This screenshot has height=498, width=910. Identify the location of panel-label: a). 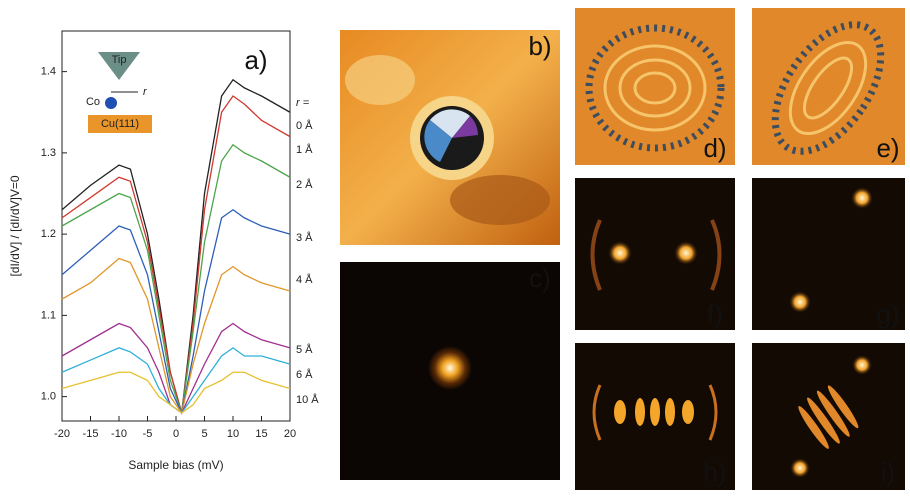
(255, 60).